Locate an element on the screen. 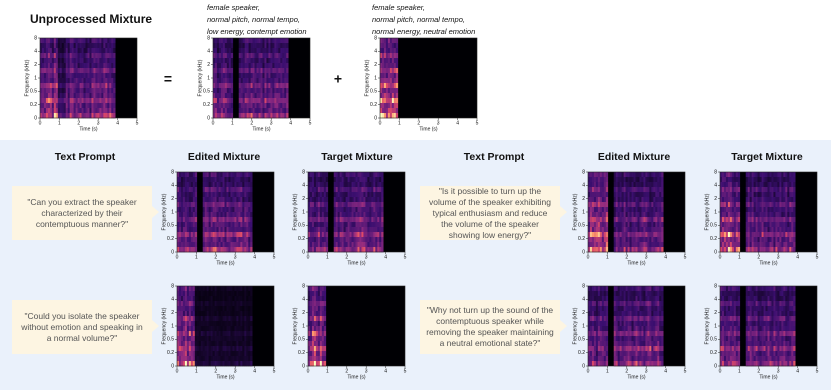  x-axis-label: Time (s) is located at coordinates (356, 377).